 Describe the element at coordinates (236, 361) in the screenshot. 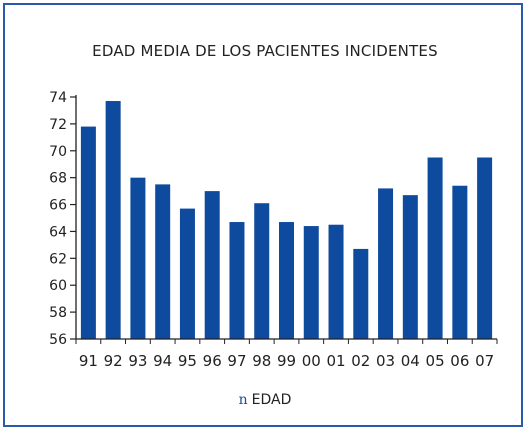

I see `x-tick-label: 97` at that location.